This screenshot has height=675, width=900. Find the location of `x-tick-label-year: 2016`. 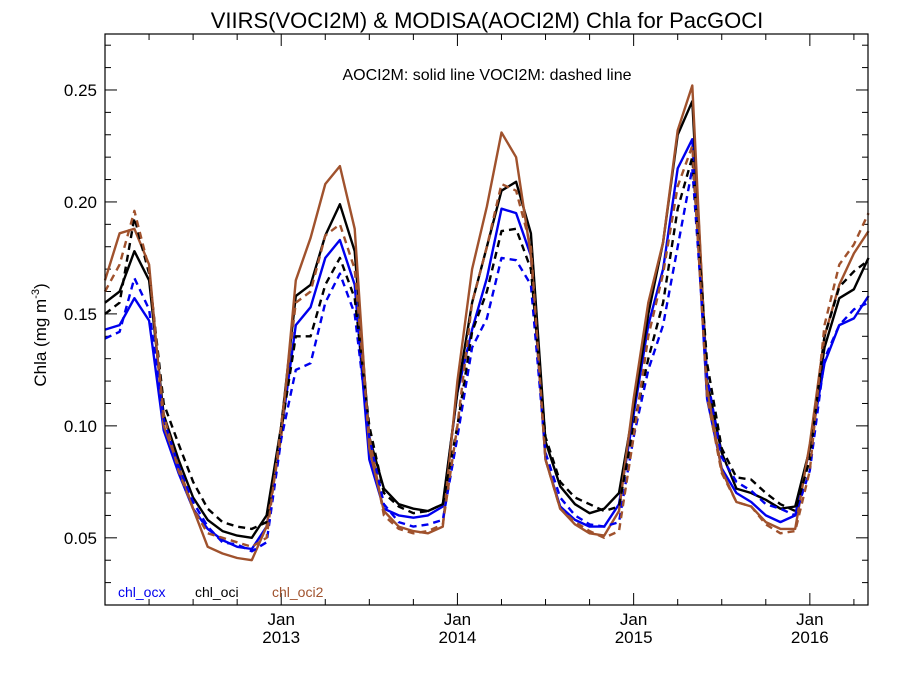

x-tick-label-year: 2016 is located at coordinates (810, 637).